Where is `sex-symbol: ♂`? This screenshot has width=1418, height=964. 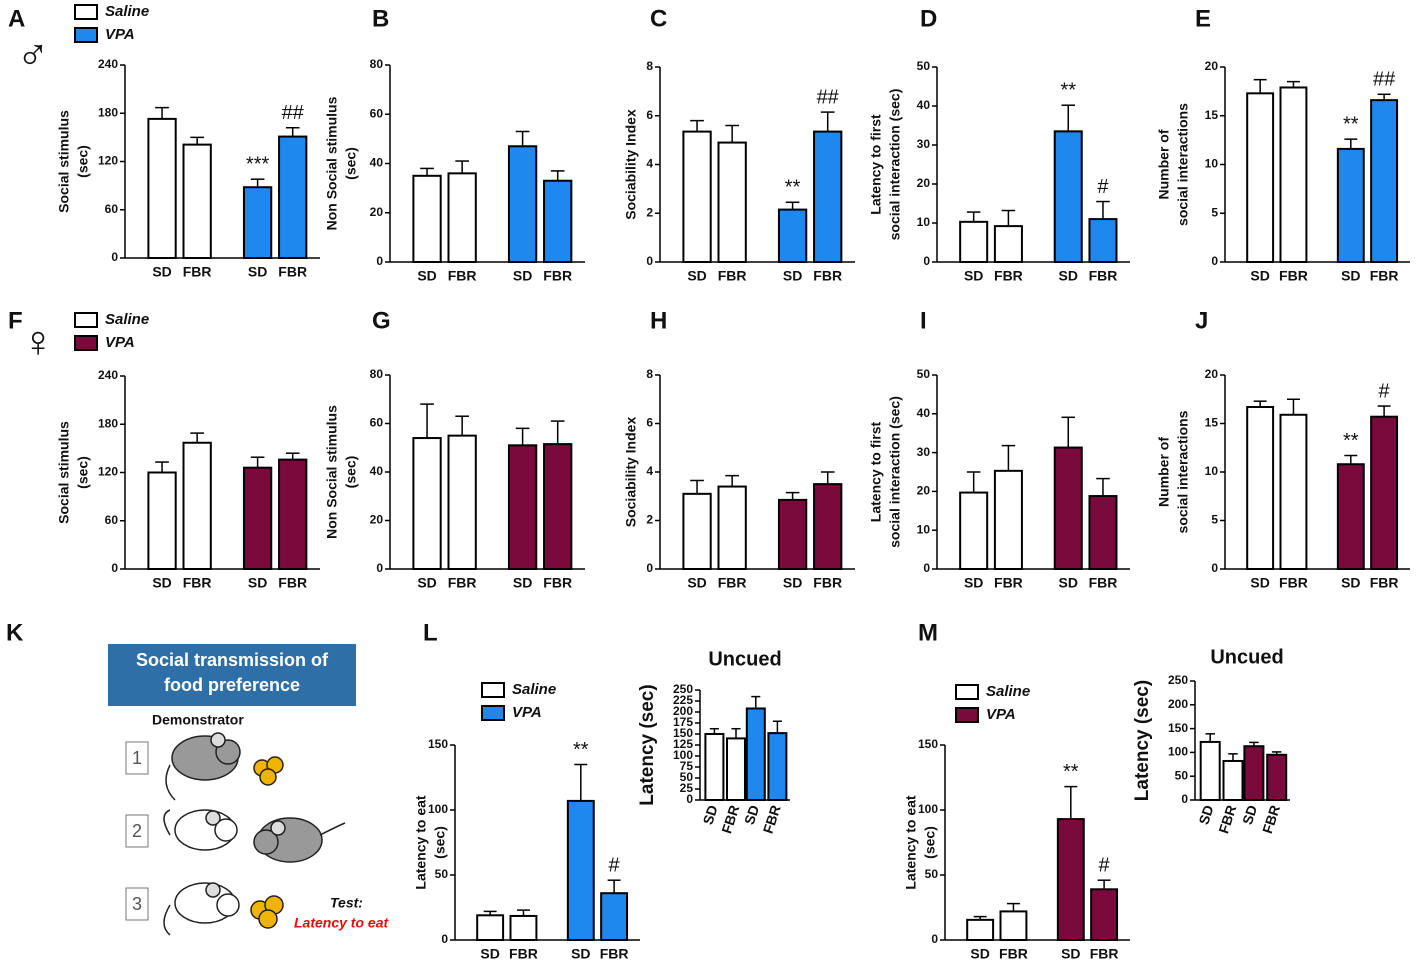
sex-symbol: ♂ is located at coordinates (33, 55).